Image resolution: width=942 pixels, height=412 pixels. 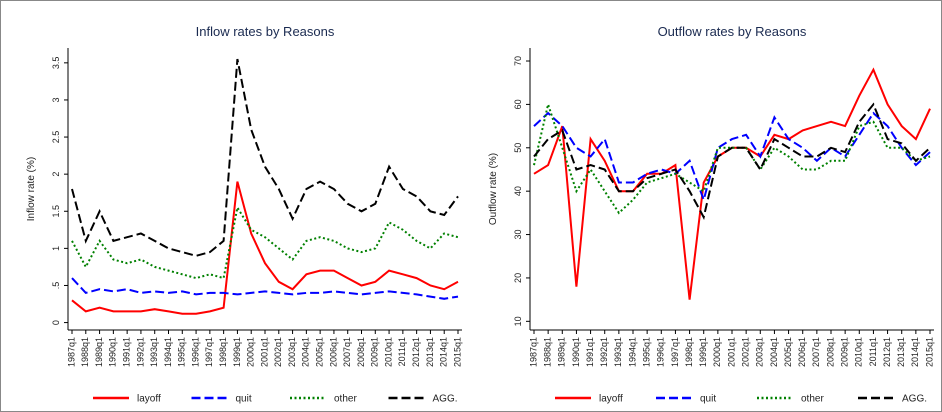 I want to click on y-tick-label: 70, so click(x=518, y=61).